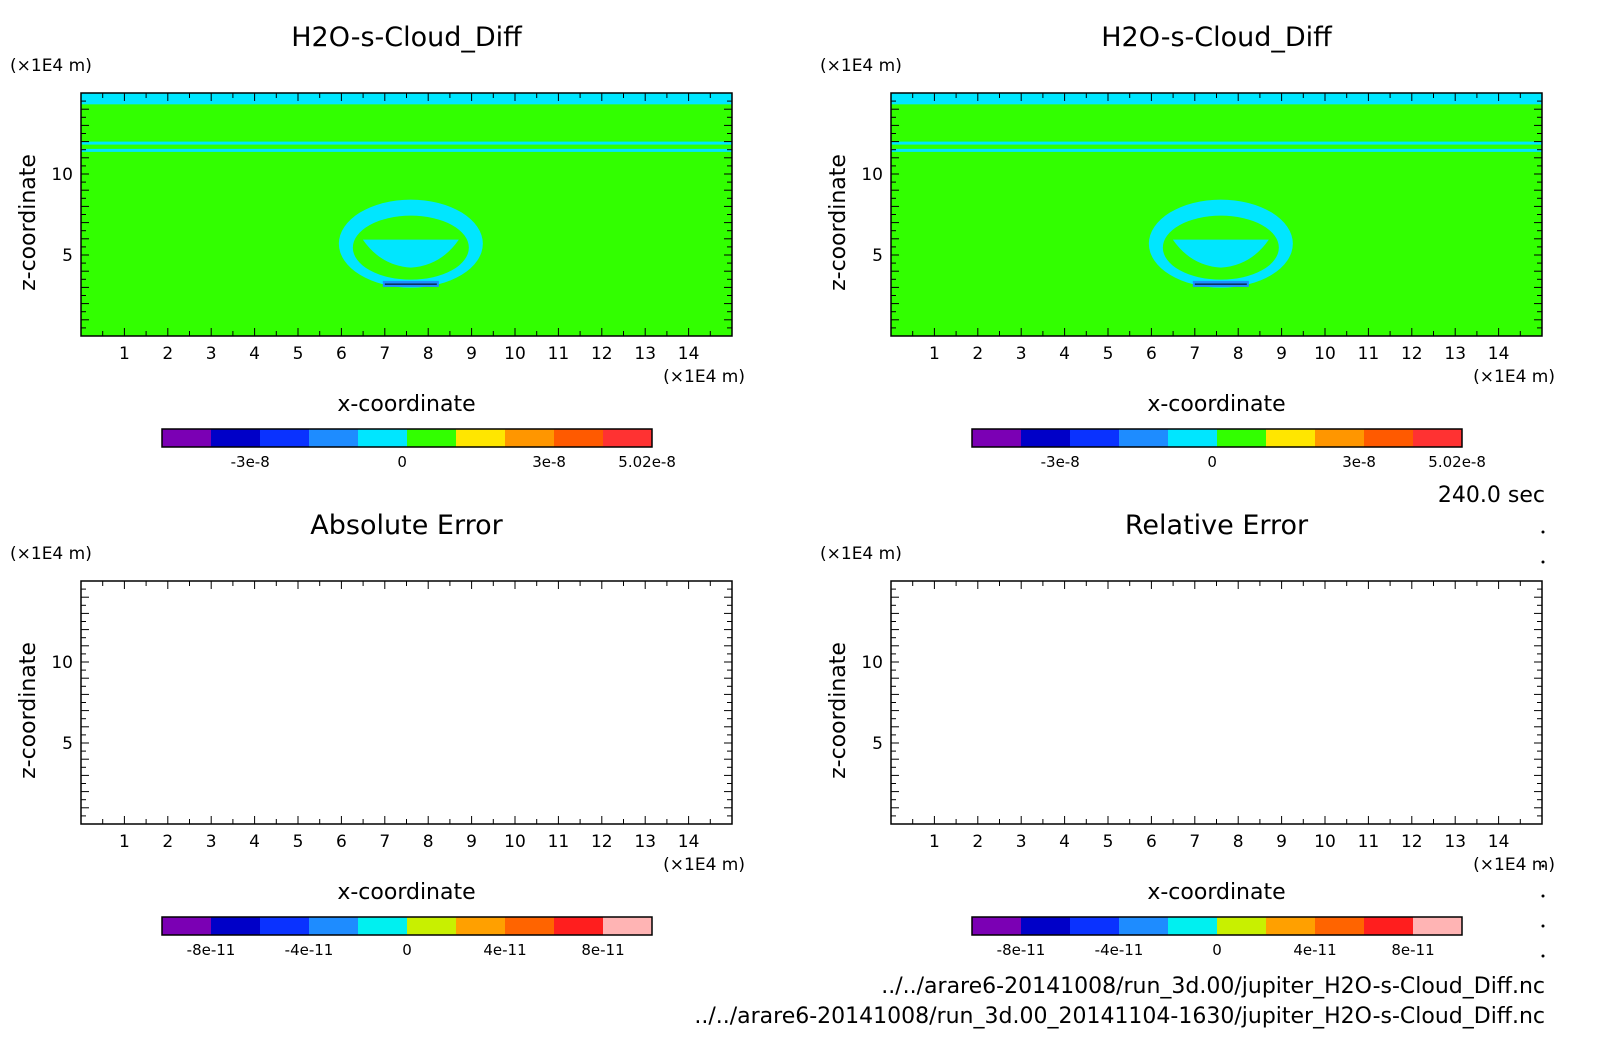  What do you see at coordinates (28, 710) in the screenshot?
I see `y-axis-label: z-coordinate` at bounding box center [28, 710].